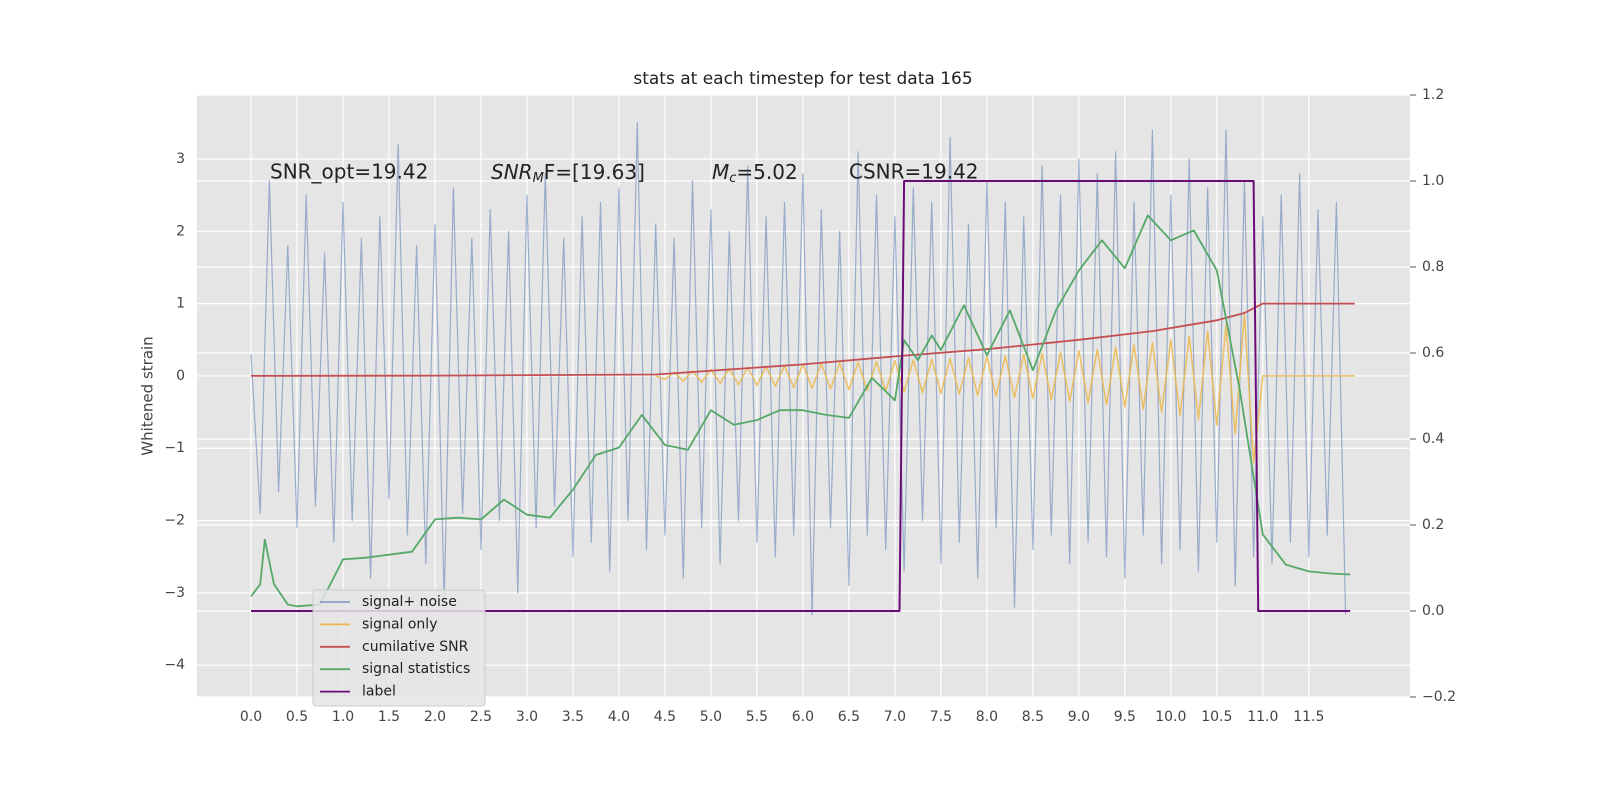 The image size is (1600, 804). I want to click on y2-tick-label: 0.0, so click(1433, 611).